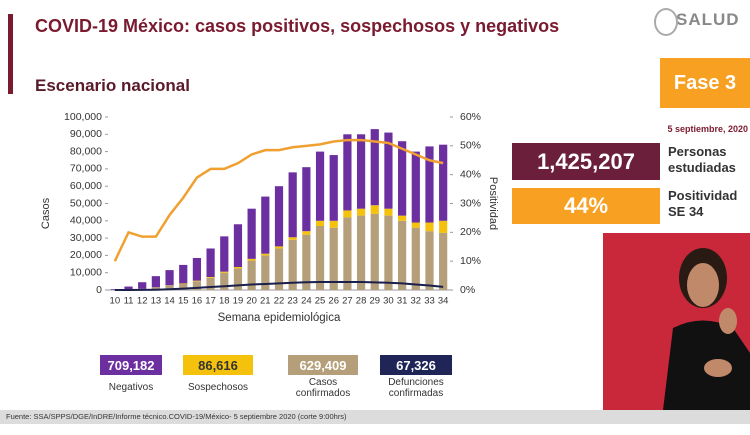 The height and width of the screenshot is (435, 750). I want to click on x-tick-label: 33, so click(429, 301).